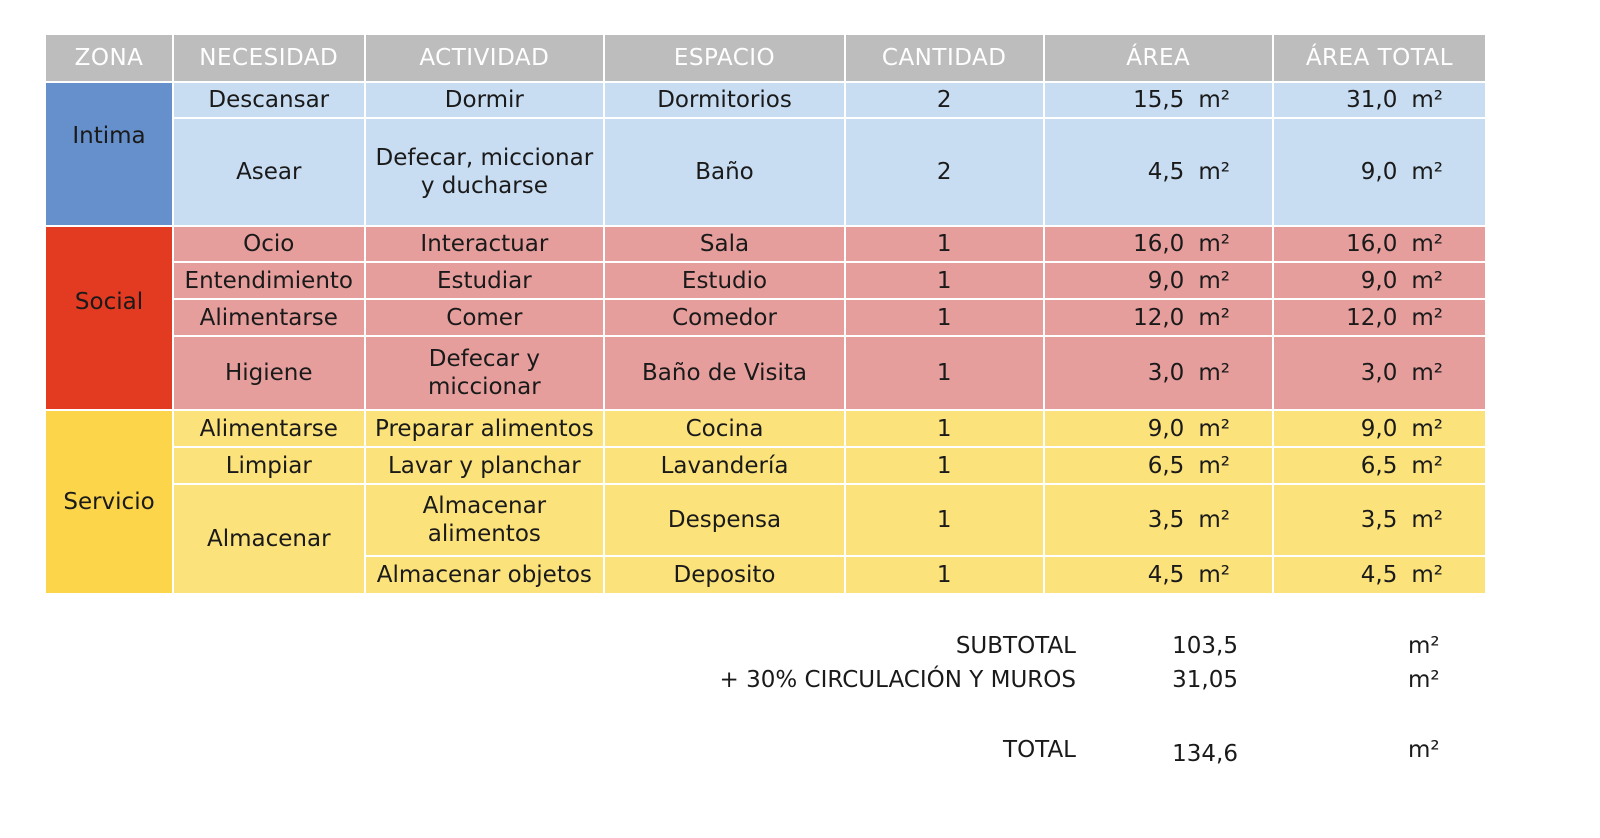 The image size is (1600, 838). What do you see at coordinates (1166, 465) in the screenshot?
I see `area-value: 6,5` at bounding box center [1166, 465].